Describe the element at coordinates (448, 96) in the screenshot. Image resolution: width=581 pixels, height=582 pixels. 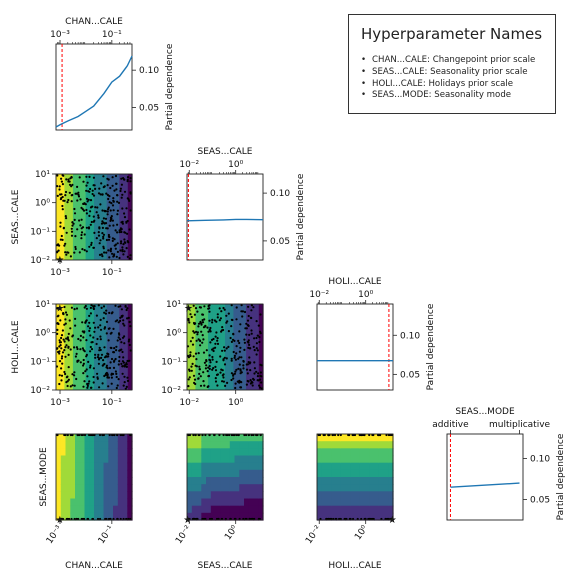
I see `legend-item: SEAS...MODE: Seasonality mode` at that location.